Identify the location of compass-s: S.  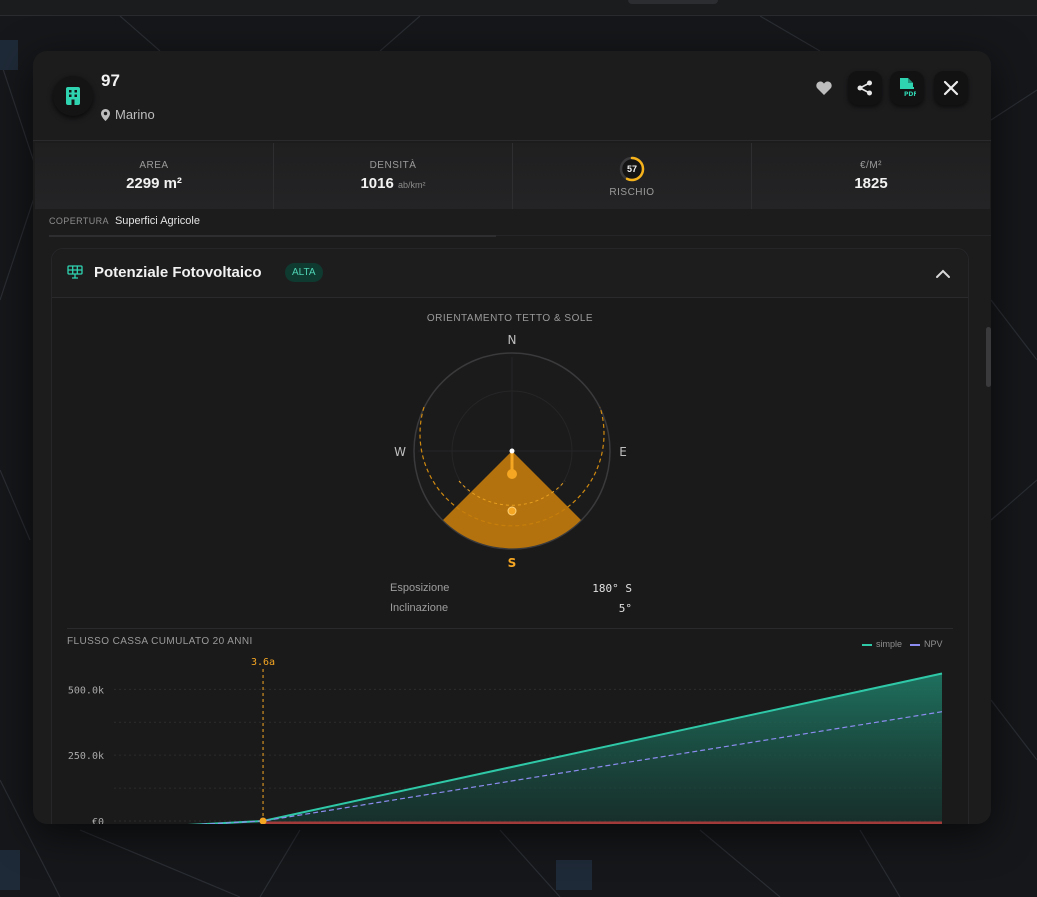
(512, 562).